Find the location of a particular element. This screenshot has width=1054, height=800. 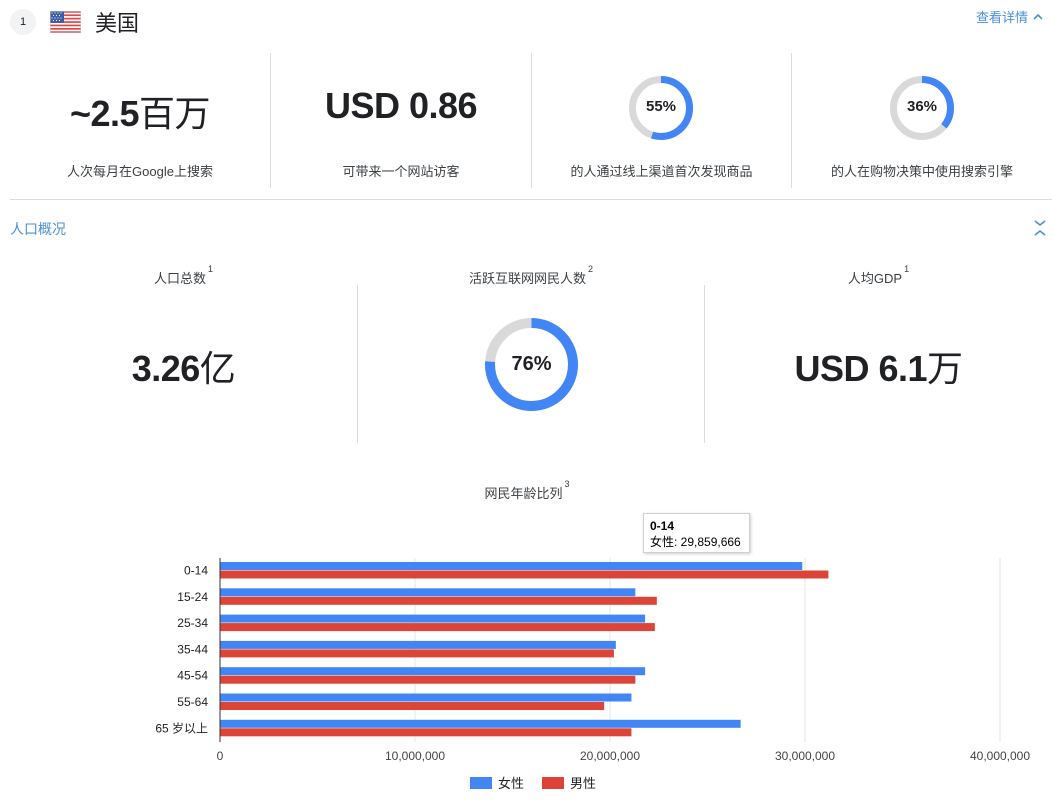

metric-label-internet-users: 活跃互联网网民人数2 is located at coordinates (531, 275).